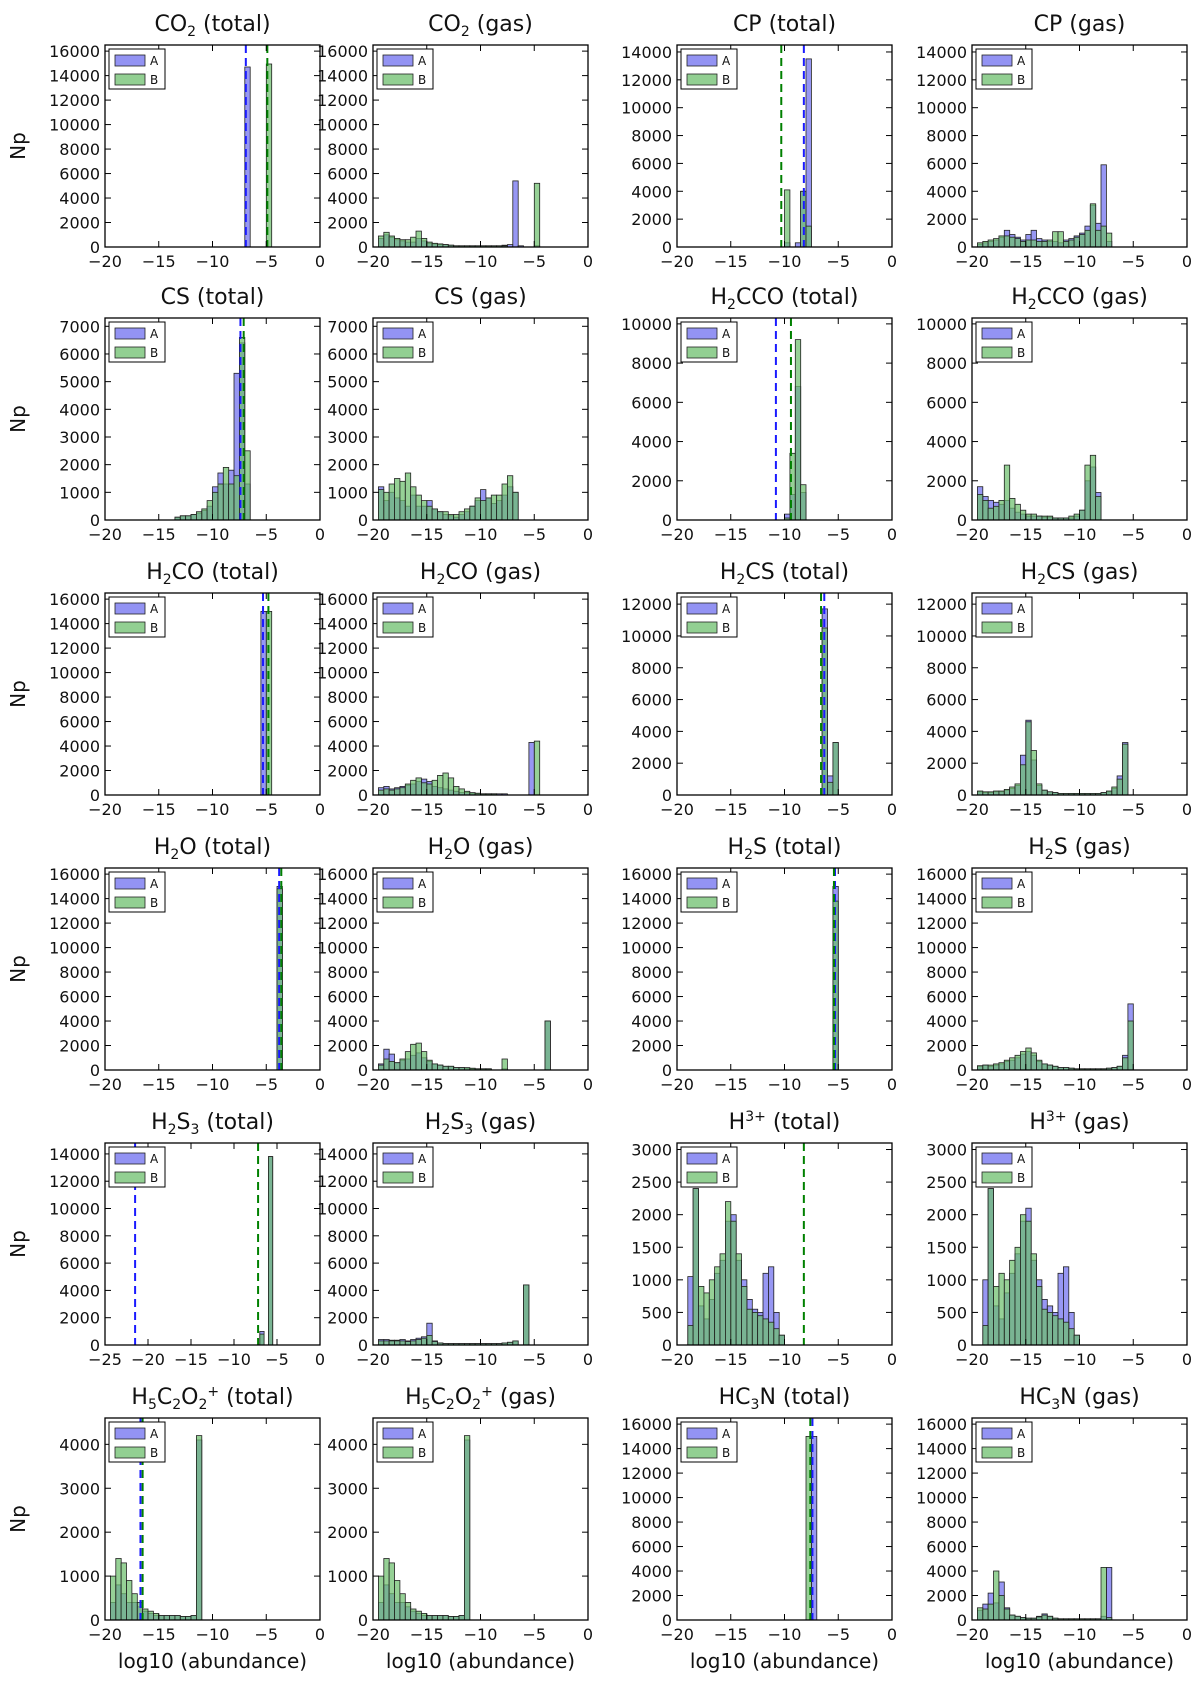  I want to click on y-tick-label: 16000, so click(74, 874).